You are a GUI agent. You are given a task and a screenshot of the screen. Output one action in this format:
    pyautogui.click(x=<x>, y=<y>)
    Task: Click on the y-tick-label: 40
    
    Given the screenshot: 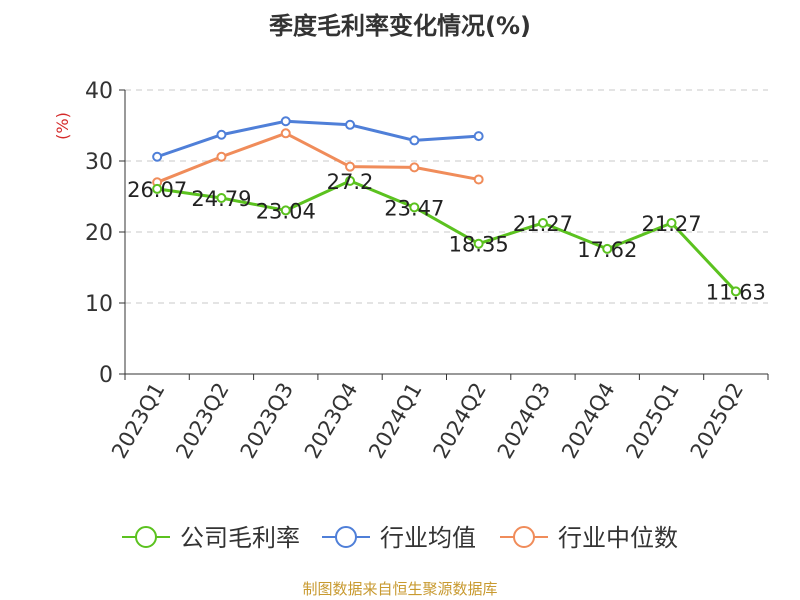 What is the action you would take?
    pyautogui.click(x=99, y=91)
    